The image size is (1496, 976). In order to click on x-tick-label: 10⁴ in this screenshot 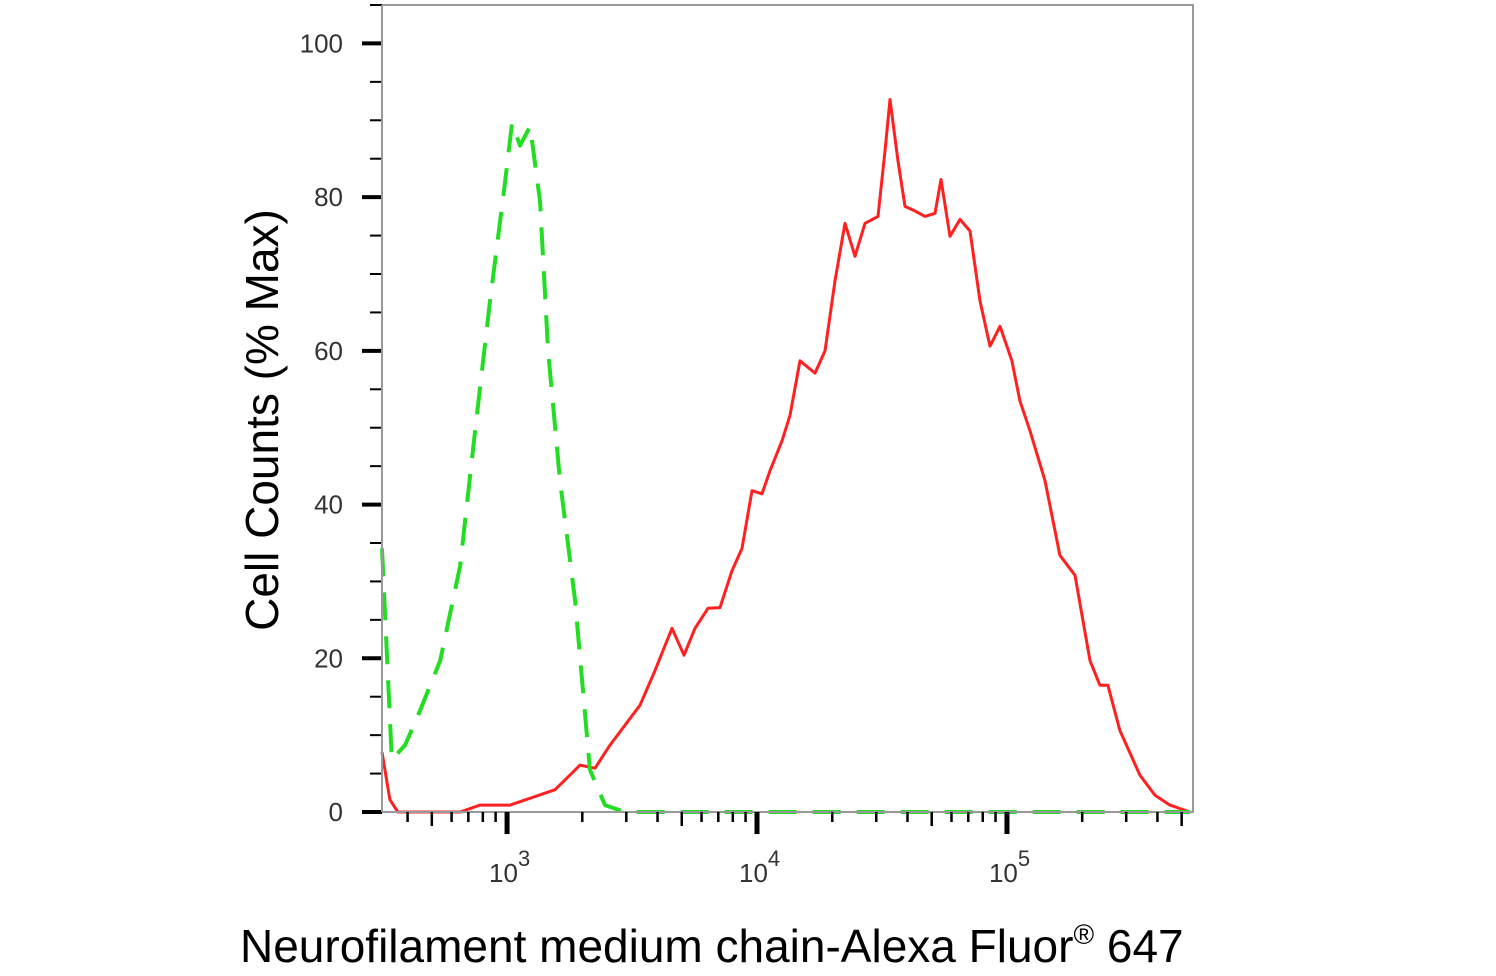, I will do `click(759, 867)`.